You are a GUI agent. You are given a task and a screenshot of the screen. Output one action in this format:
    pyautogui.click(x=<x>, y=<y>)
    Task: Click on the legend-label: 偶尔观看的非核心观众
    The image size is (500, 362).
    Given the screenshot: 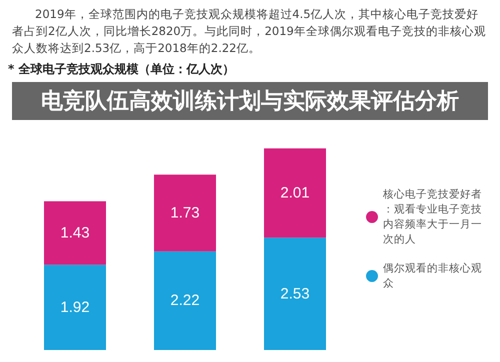 What is the action you would take?
    pyautogui.click(x=432, y=276)
    